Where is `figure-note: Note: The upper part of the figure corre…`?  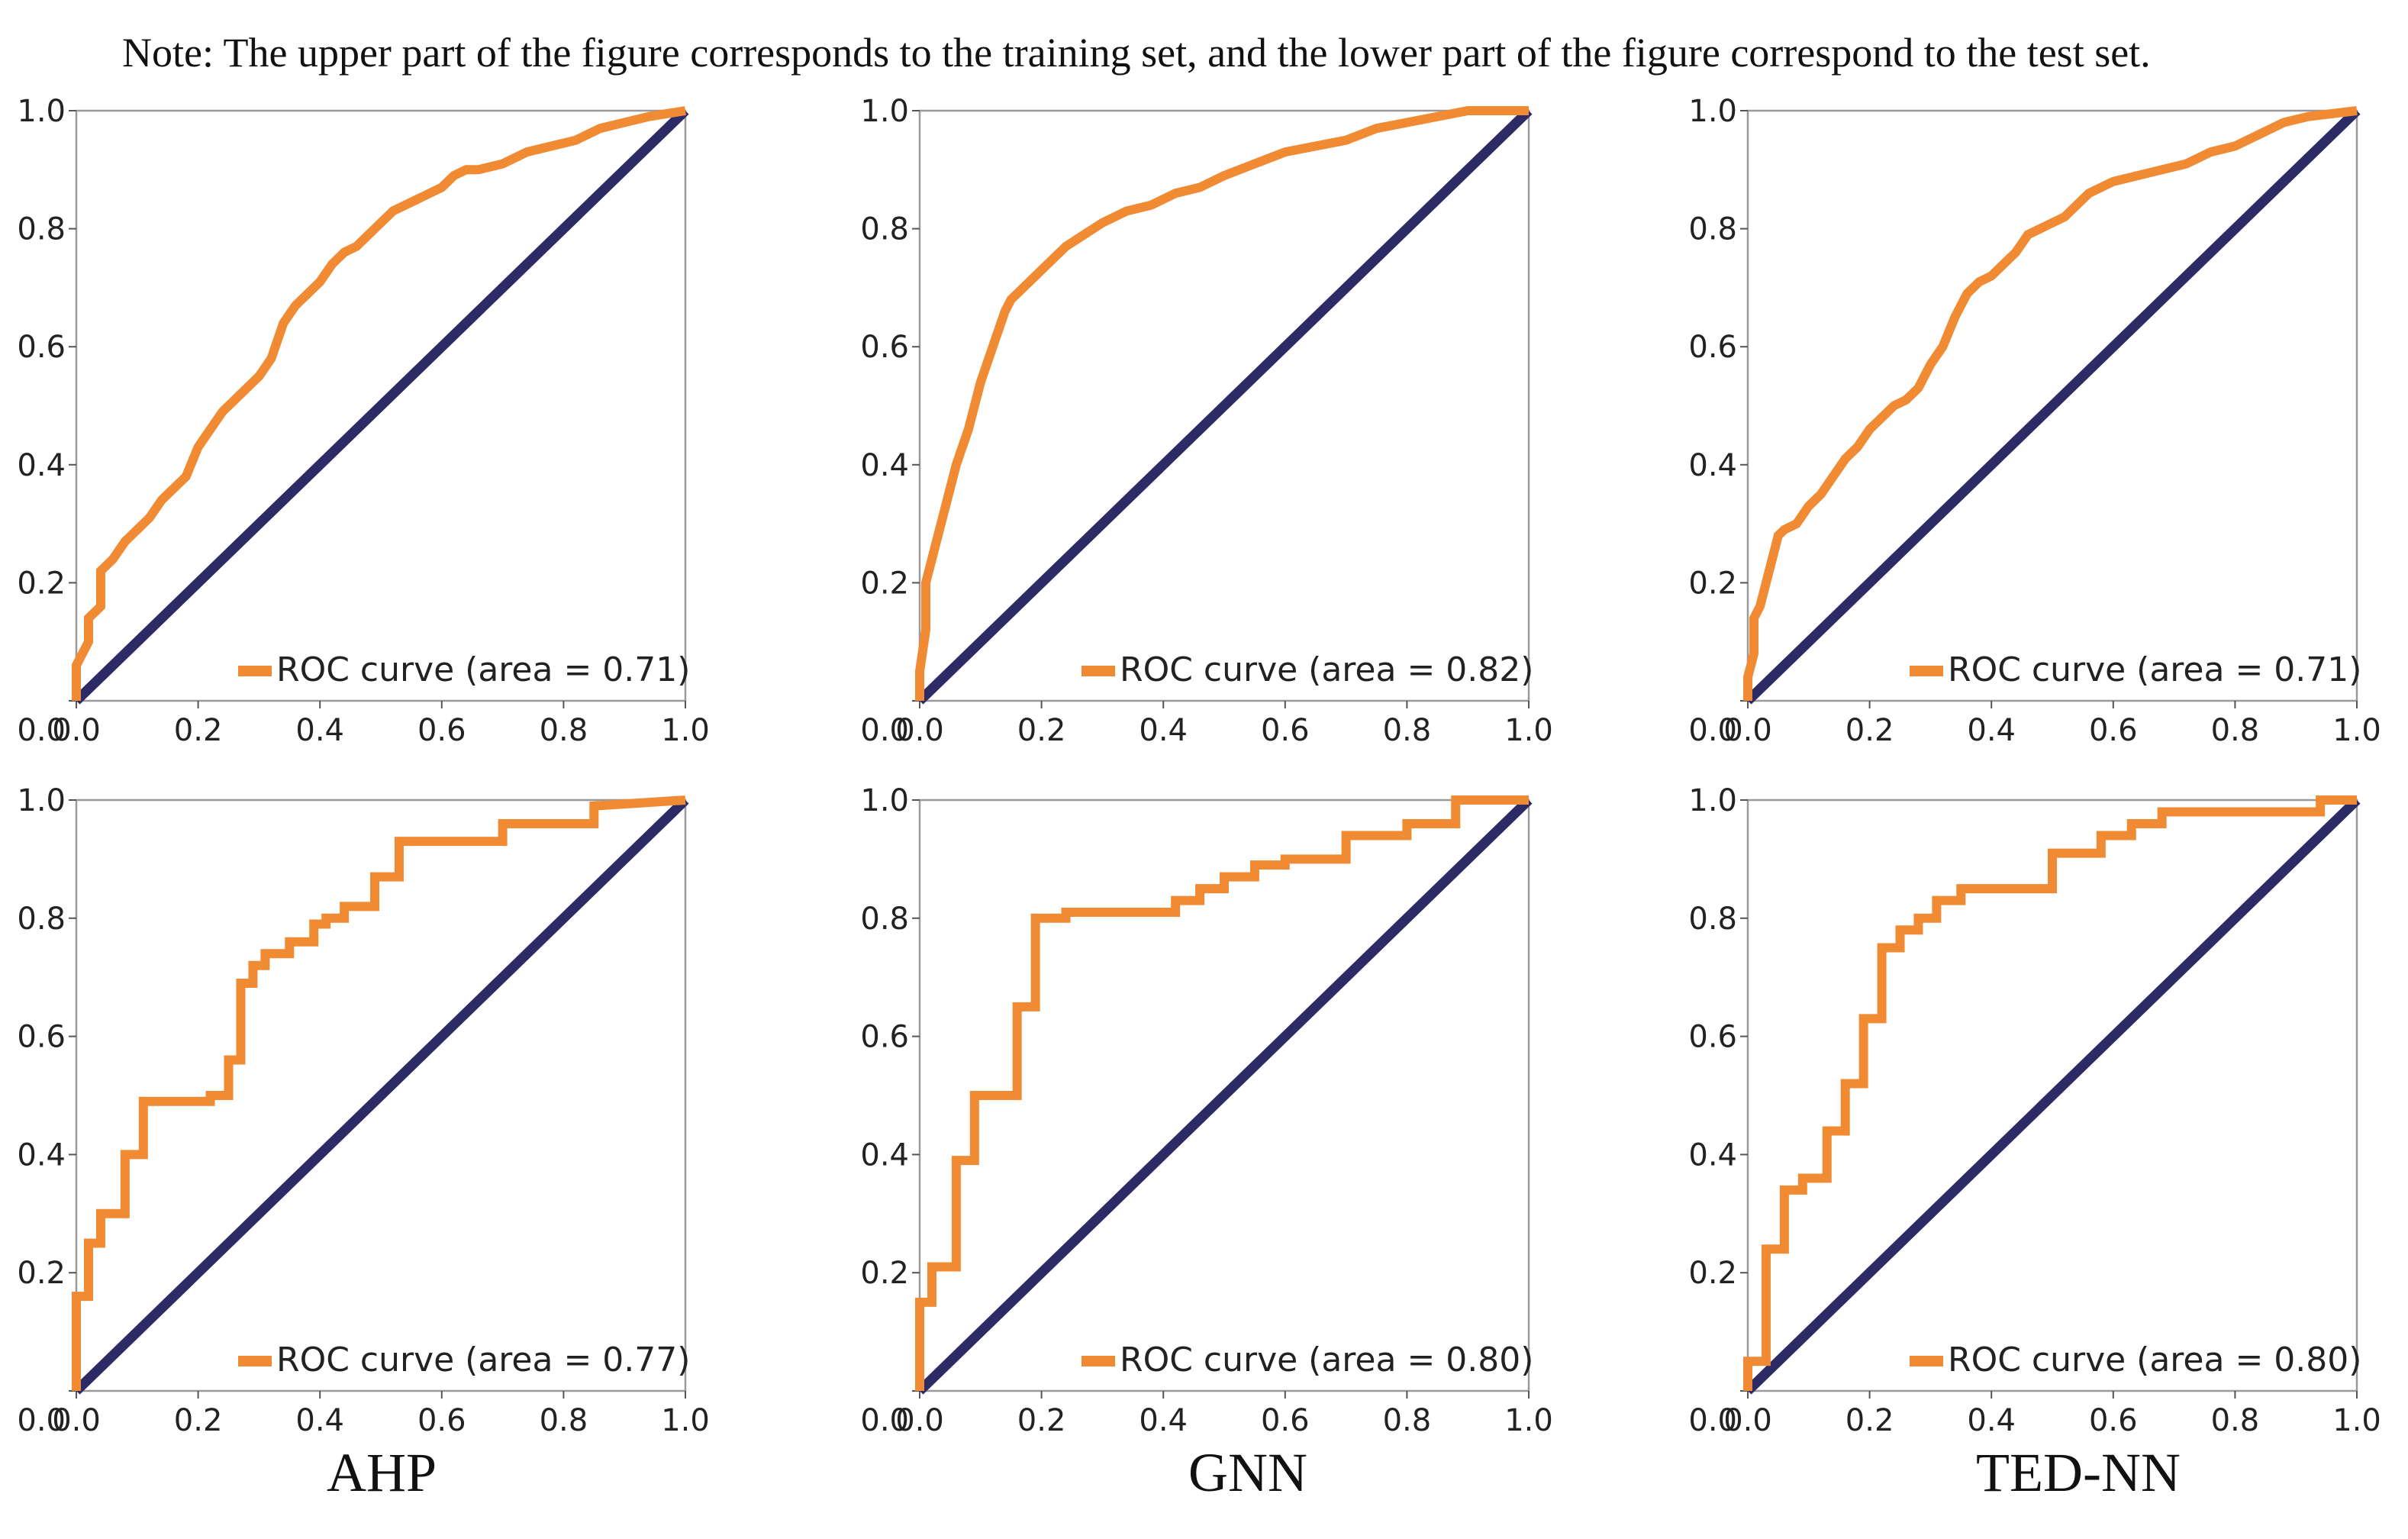
figure-note: Note: The upper part of the figure corre… is located at coordinates (1136, 53).